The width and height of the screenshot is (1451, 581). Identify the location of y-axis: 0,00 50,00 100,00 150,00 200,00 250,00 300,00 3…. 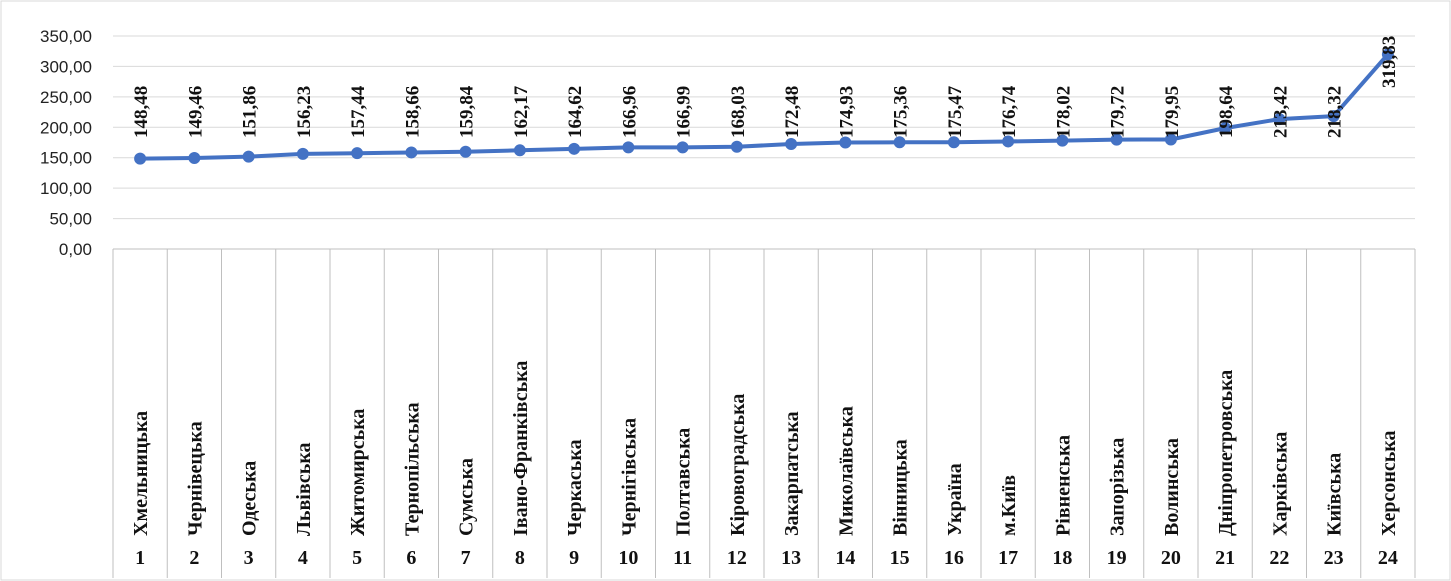
(66, 143).